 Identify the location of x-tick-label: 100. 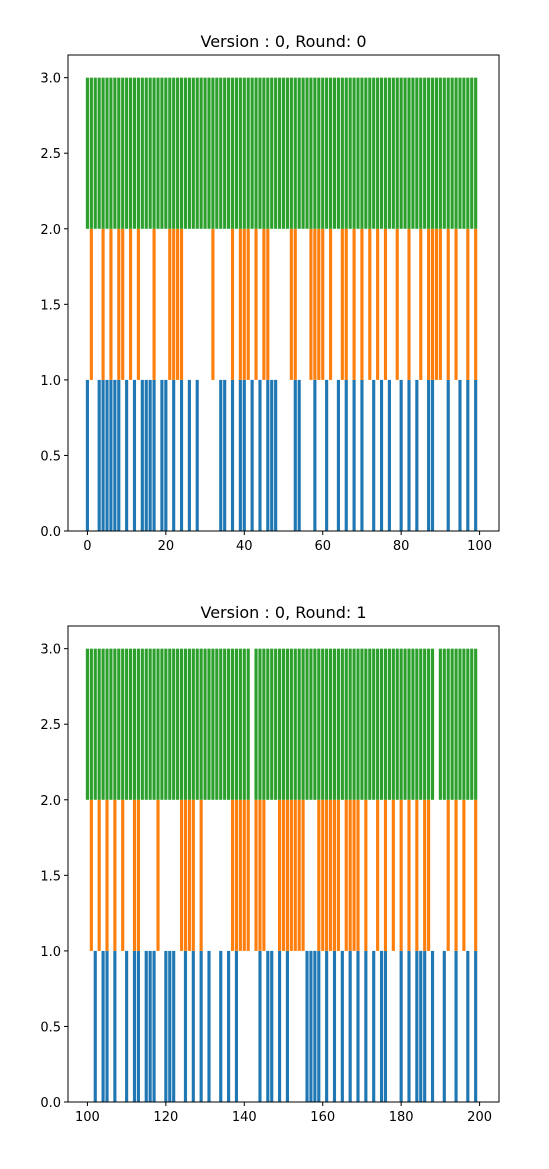
(479, 546).